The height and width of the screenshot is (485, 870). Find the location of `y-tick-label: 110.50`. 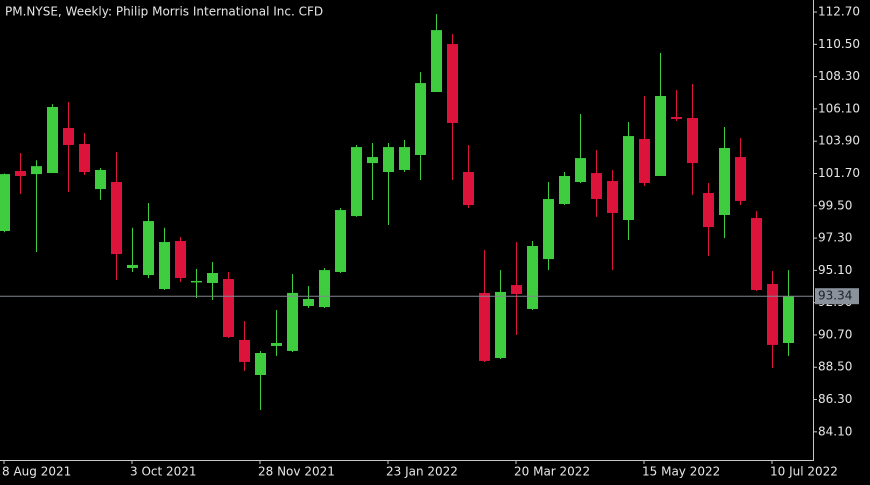

y-tick-label: 110.50 is located at coordinates (839, 44).